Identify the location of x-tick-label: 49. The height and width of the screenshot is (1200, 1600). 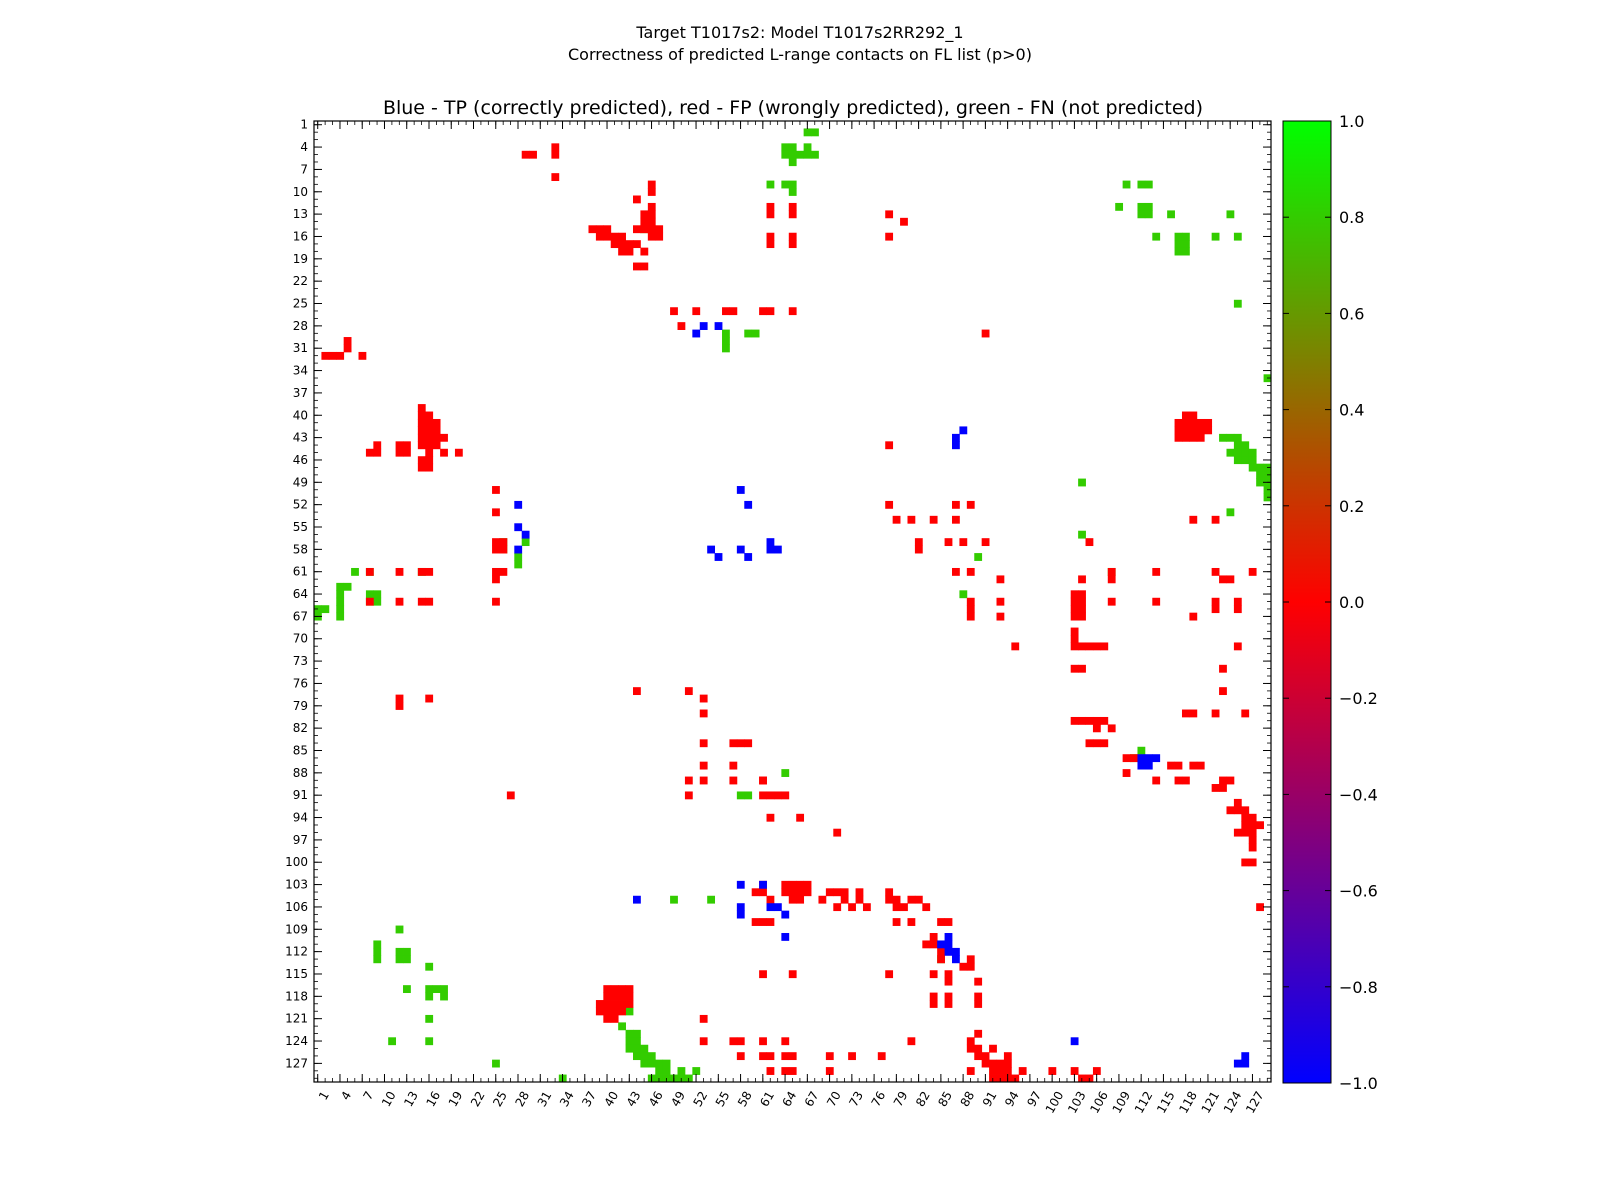
(678, 1099).